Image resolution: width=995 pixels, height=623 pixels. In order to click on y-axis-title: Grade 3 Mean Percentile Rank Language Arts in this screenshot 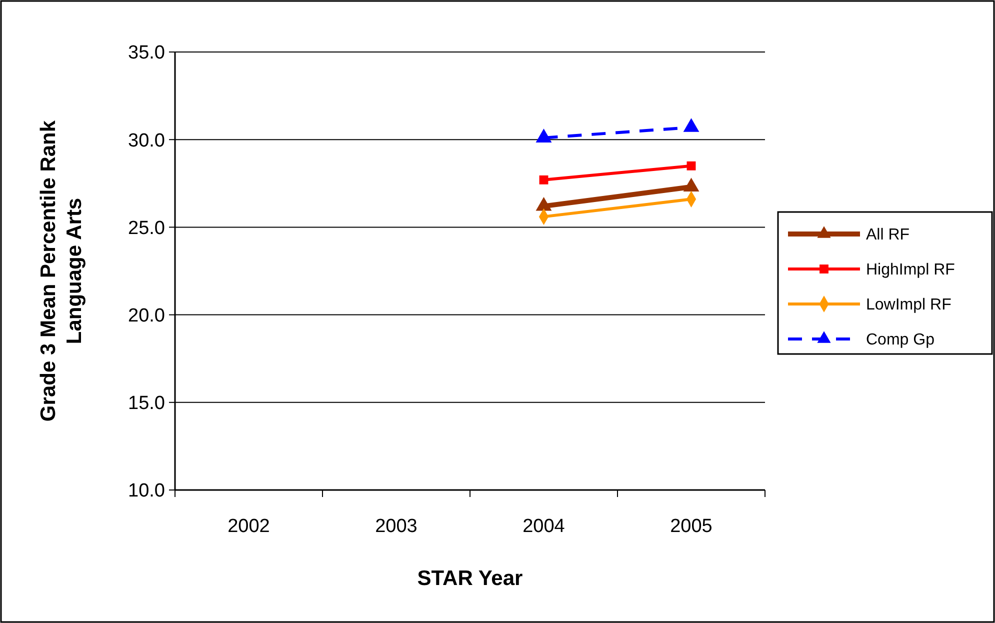, I will do `click(61, 271)`.